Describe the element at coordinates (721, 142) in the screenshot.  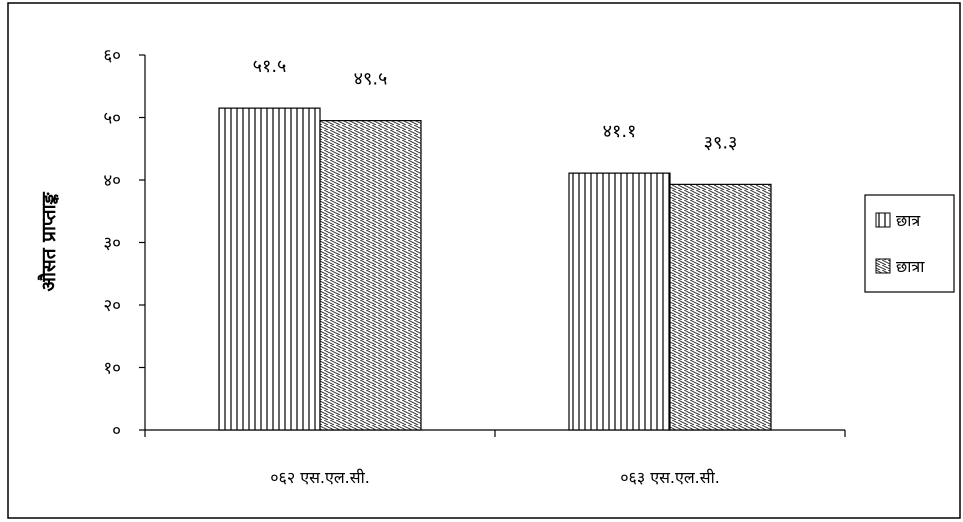
I see `data-label: ३९.३` at that location.